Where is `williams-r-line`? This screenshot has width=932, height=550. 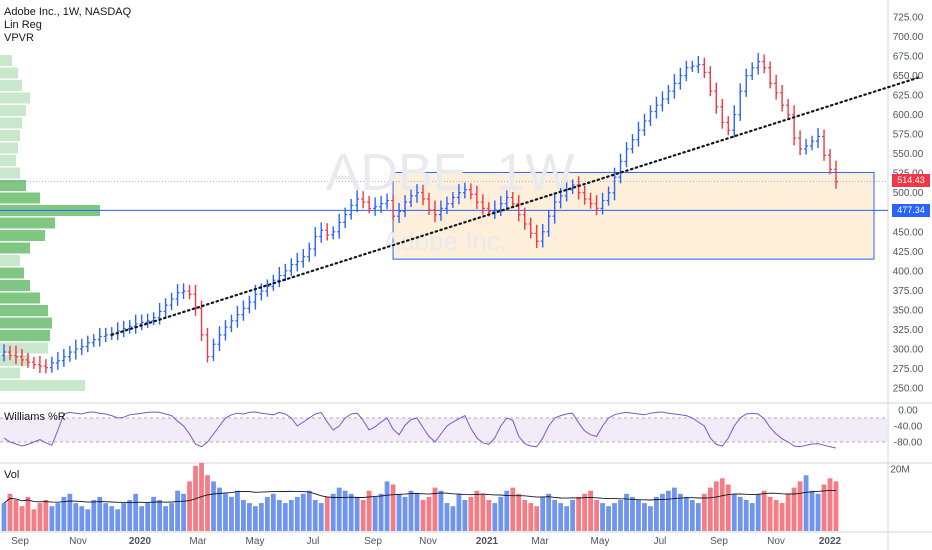
williams-r-line is located at coordinates (420, 430).